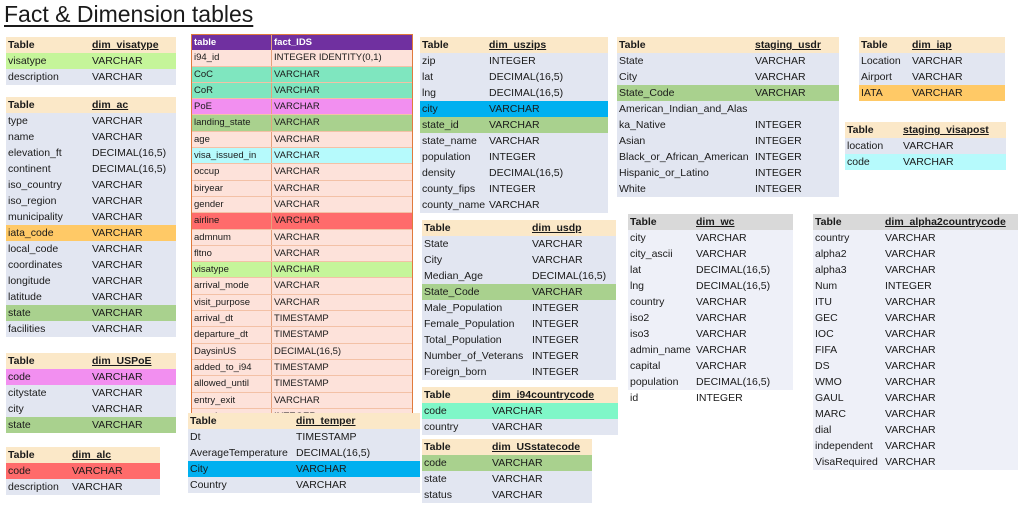  Describe the element at coordinates (651, 254) in the screenshot. I see `column-name: city_ascii` at that location.